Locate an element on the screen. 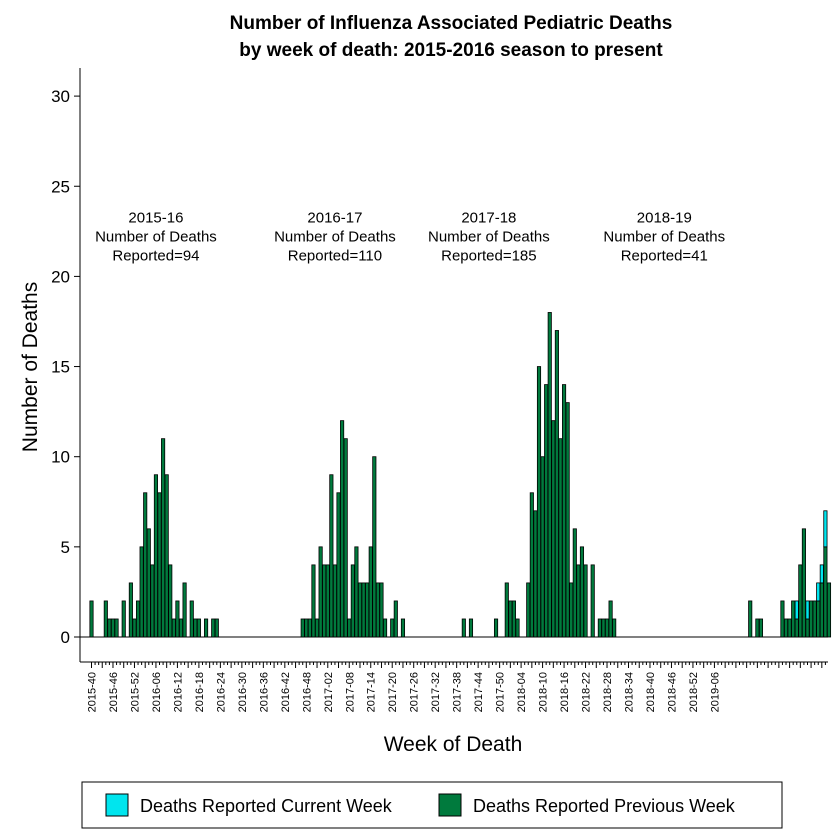 The height and width of the screenshot is (840, 840). x-tick-label: 2016-42 is located at coordinates (286, 692).